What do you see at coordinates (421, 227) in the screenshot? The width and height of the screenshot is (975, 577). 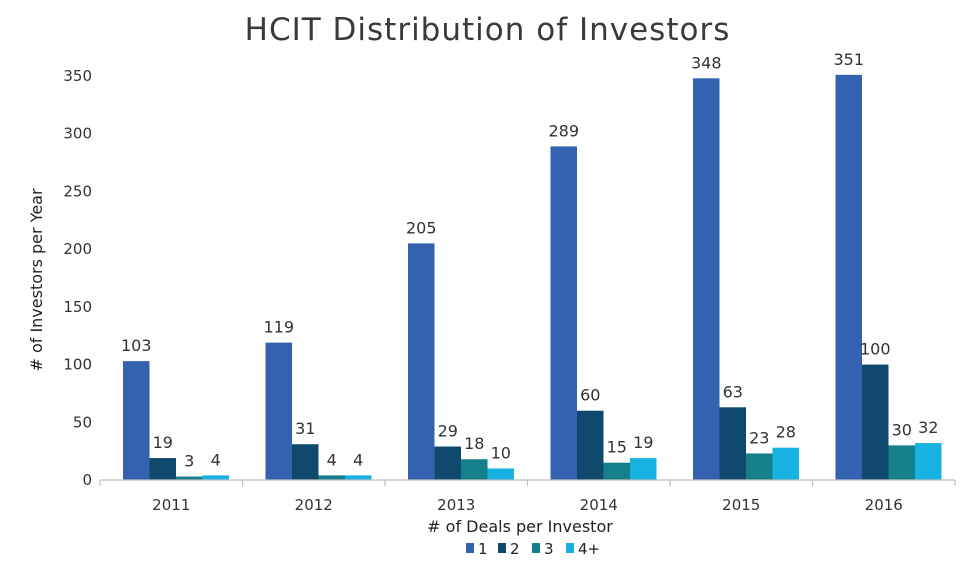 I see `data-label: 205` at bounding box center [421, 227].